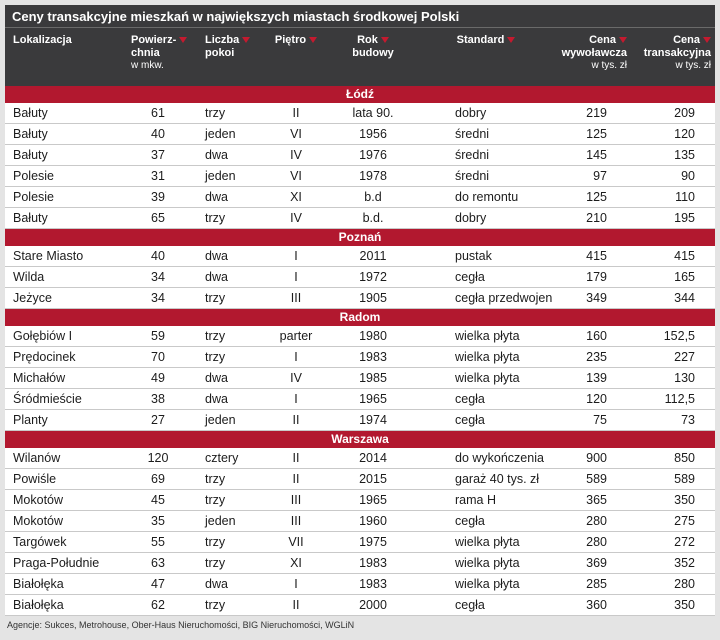  I want to click on cell-lokalizacja: Mokotów, so click(38, 500).